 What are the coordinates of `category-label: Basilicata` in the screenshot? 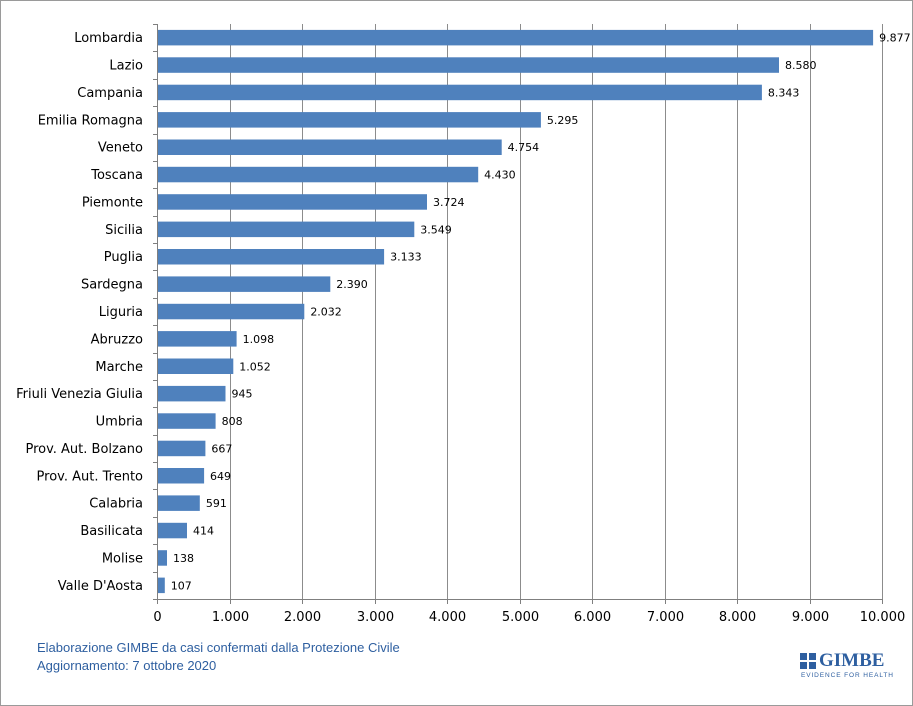 It's located at (111, 531).